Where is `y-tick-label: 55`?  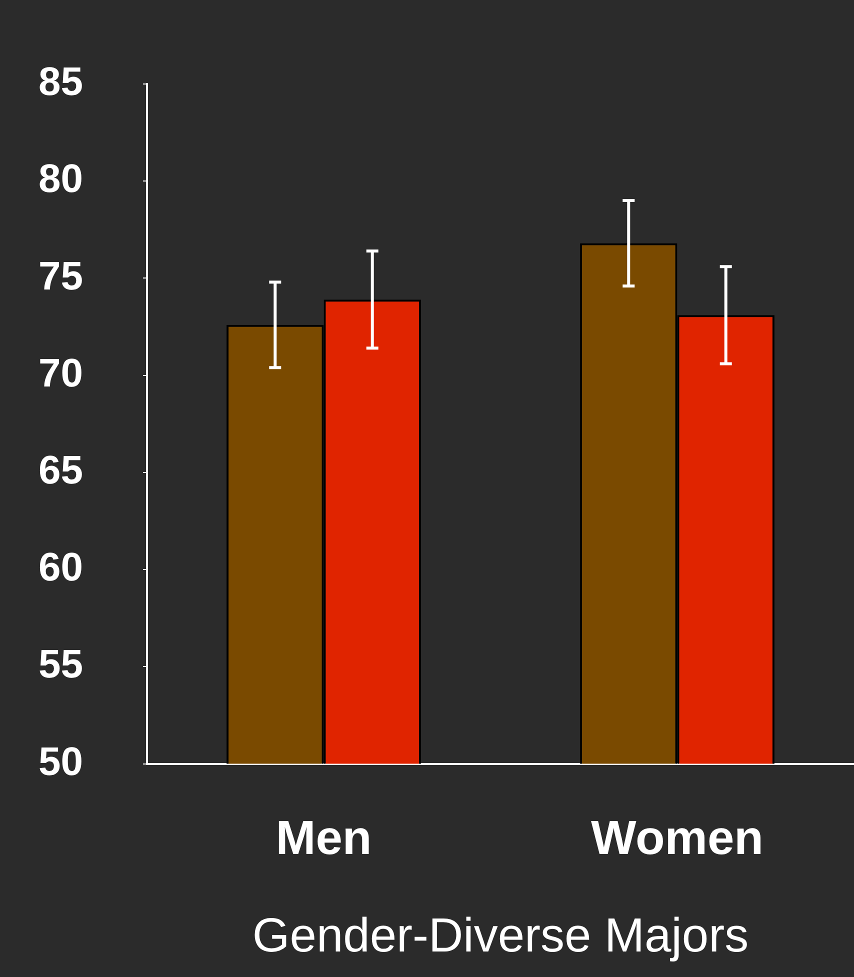 y-tick-label: 55 is located at coordinates (60, 664).